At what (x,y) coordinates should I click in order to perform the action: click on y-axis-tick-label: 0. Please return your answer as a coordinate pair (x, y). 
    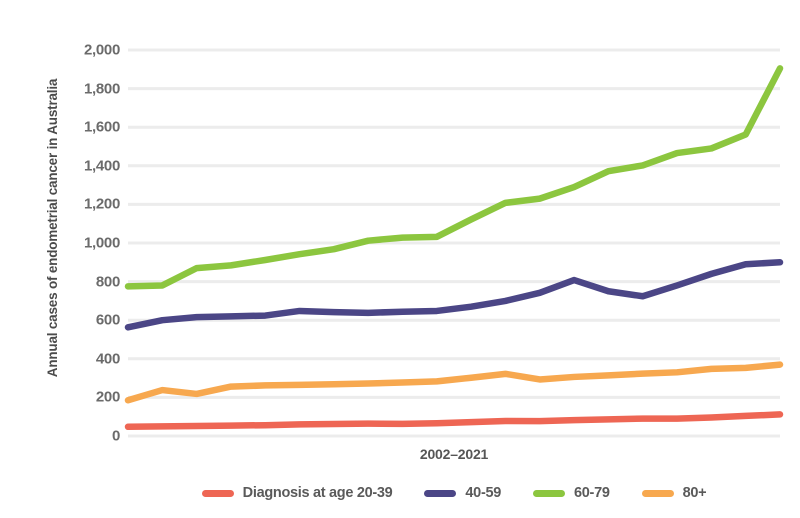
    Looking at the image, I should click on (115, 436).